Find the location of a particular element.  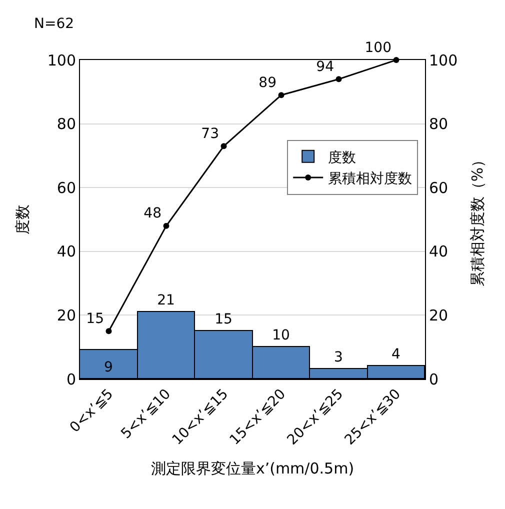

y-tick-label: 0 is located at coordinates (71, 379).